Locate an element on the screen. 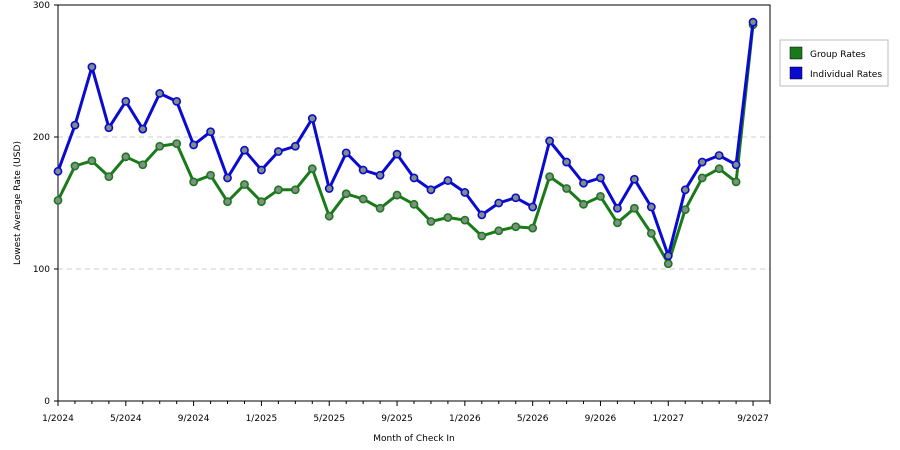 Image resolution: width=900 pixels, height=450 pixels. x-tick-label: 9/2027 is located at coordinates (753, 419).